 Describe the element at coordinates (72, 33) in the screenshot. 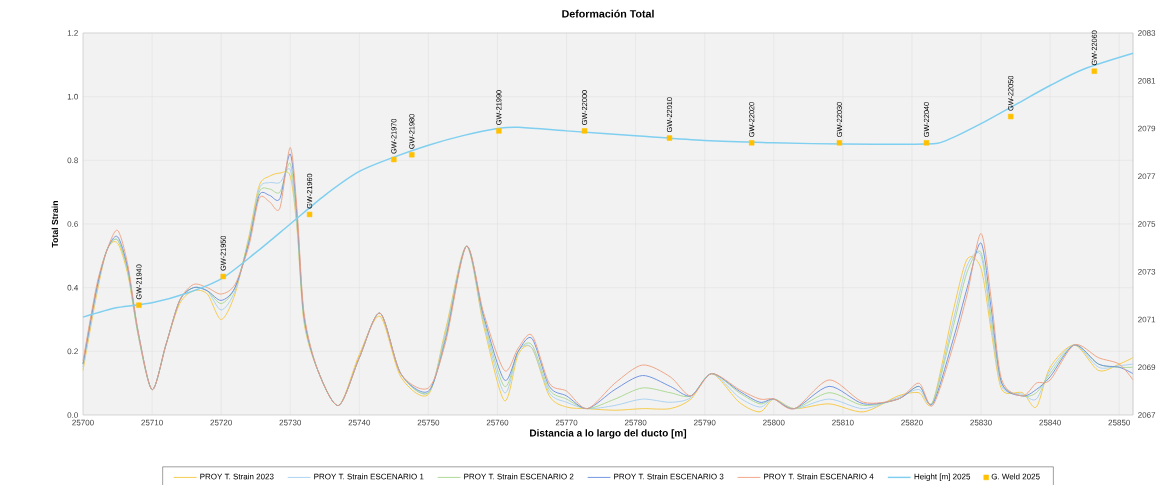

I see `y-tick-label: 1.2` at that location.